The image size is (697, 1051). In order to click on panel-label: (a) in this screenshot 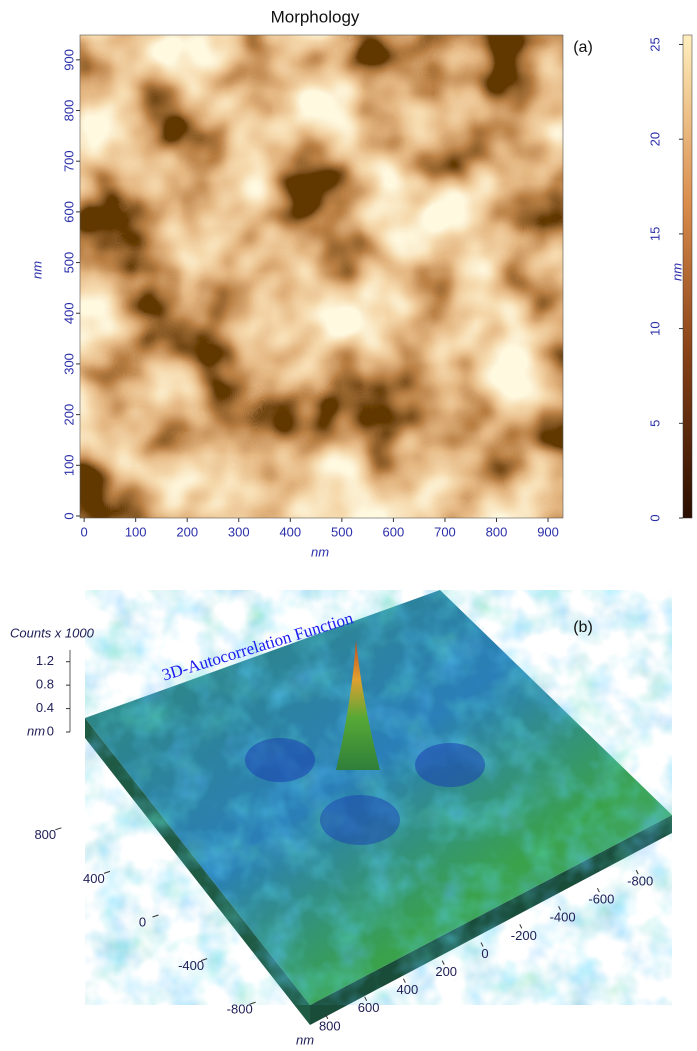, I will do `click(583, 47)`.